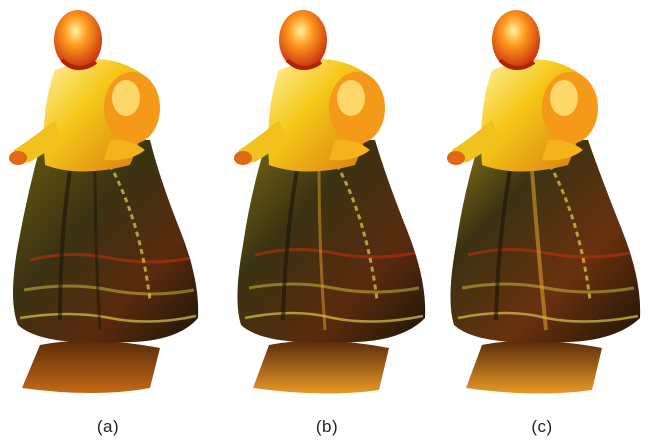  What do you see at coordinates (108, 426) in the screenshot?
I see `panel-a-caption: (a)` at bounding box center [108, 426].